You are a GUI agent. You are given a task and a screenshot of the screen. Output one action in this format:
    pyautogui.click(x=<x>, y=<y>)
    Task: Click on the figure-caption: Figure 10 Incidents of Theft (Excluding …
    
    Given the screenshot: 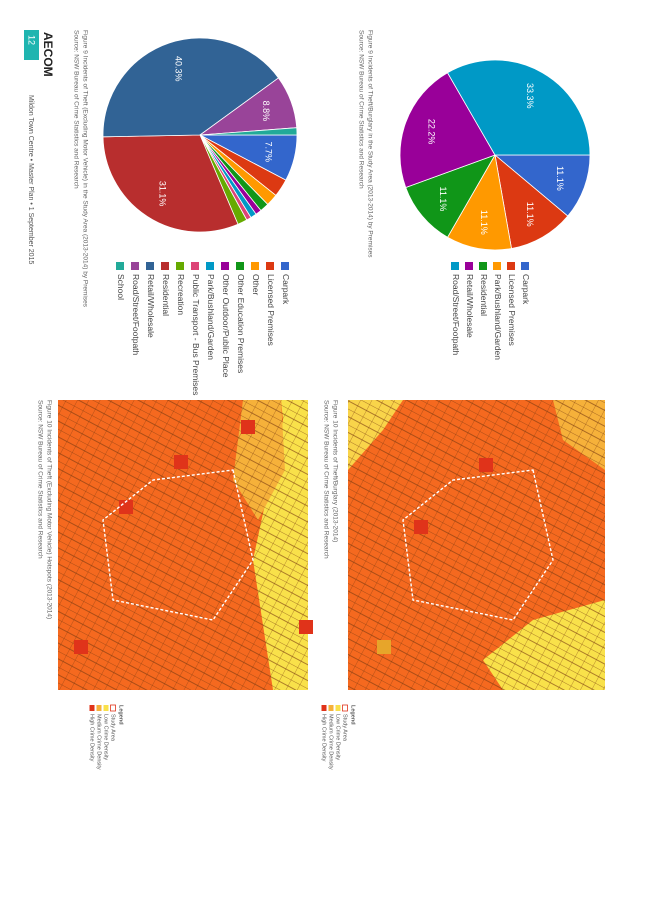 What is the action you would take?
    pyautogui.click(x=48, y=509)
    